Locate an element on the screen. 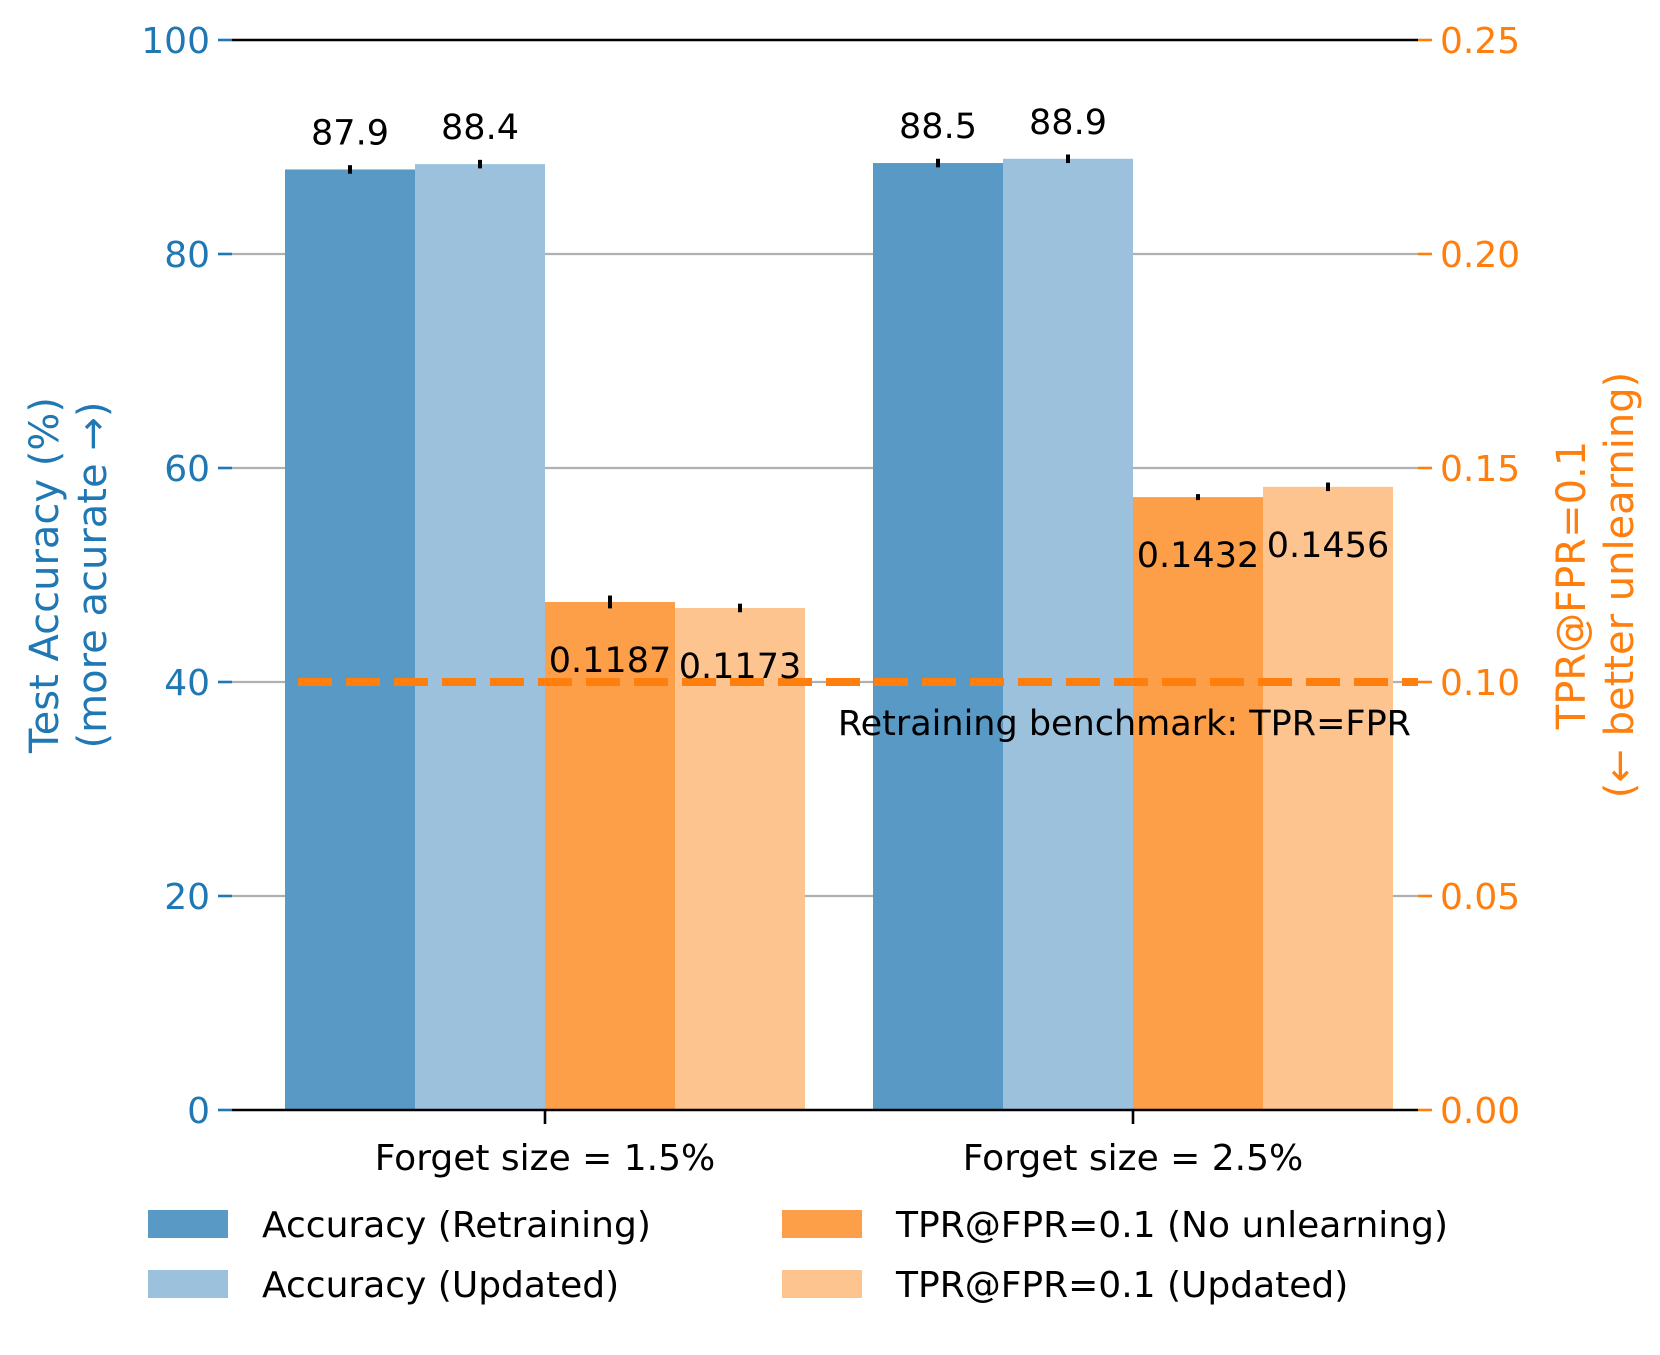 This screenshot has height=1355, width=1660. left-tick-label: 60 is located at coordinates (187, 469).